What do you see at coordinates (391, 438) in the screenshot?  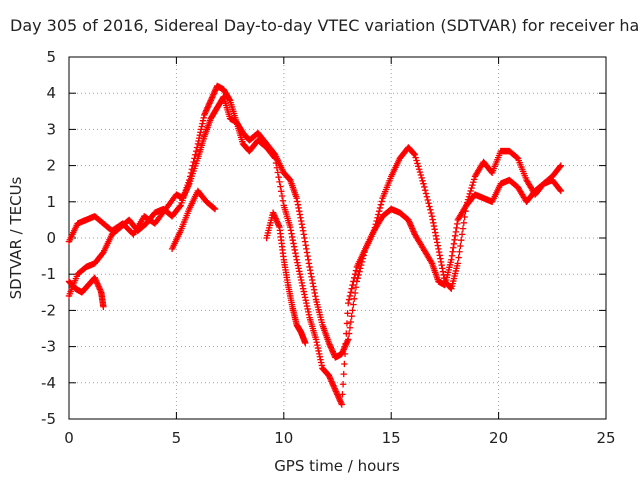 I see `x-tick-label: 15` at bounding box center [391, 438].